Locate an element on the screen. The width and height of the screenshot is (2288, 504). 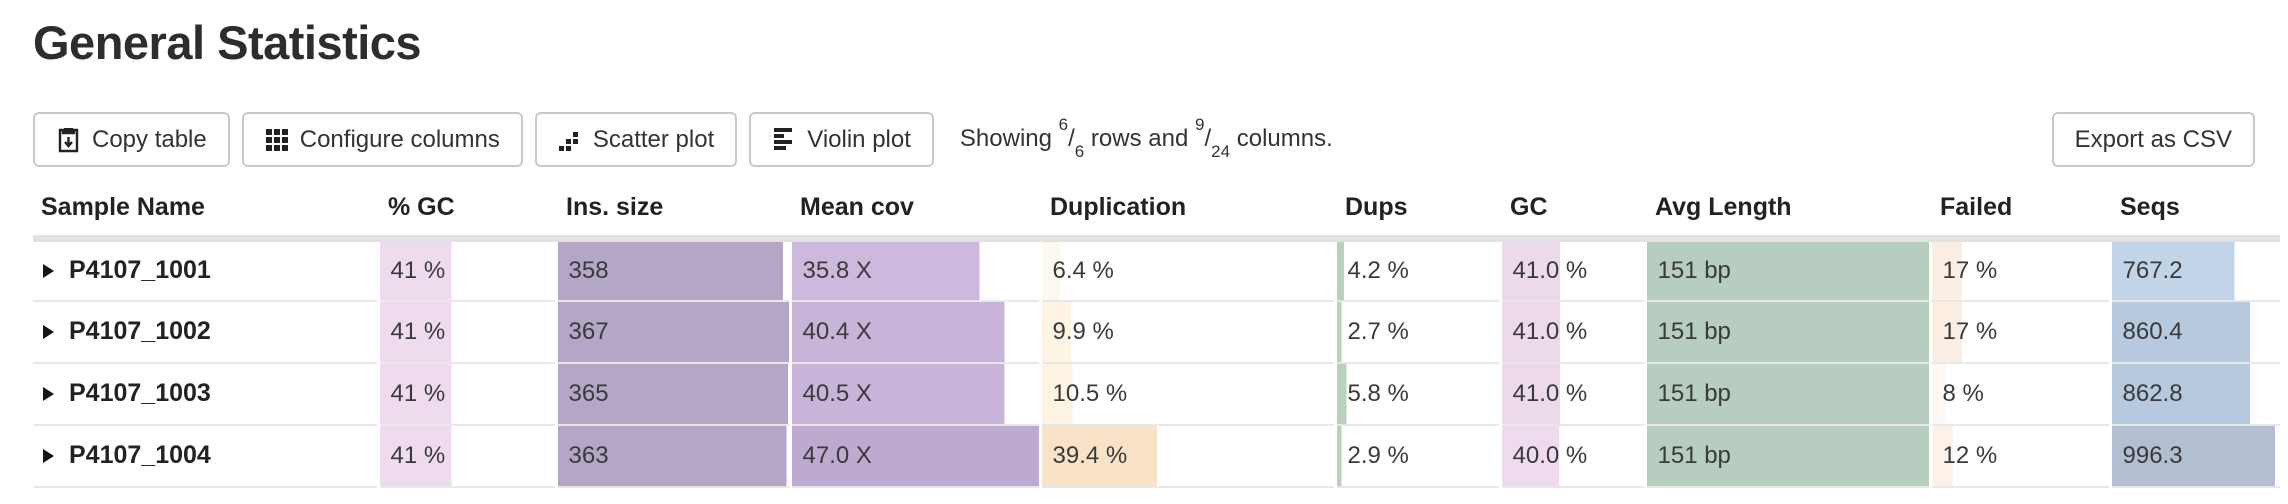
cell-duplication: 10.5 % is located at coordinates (1188, 393).